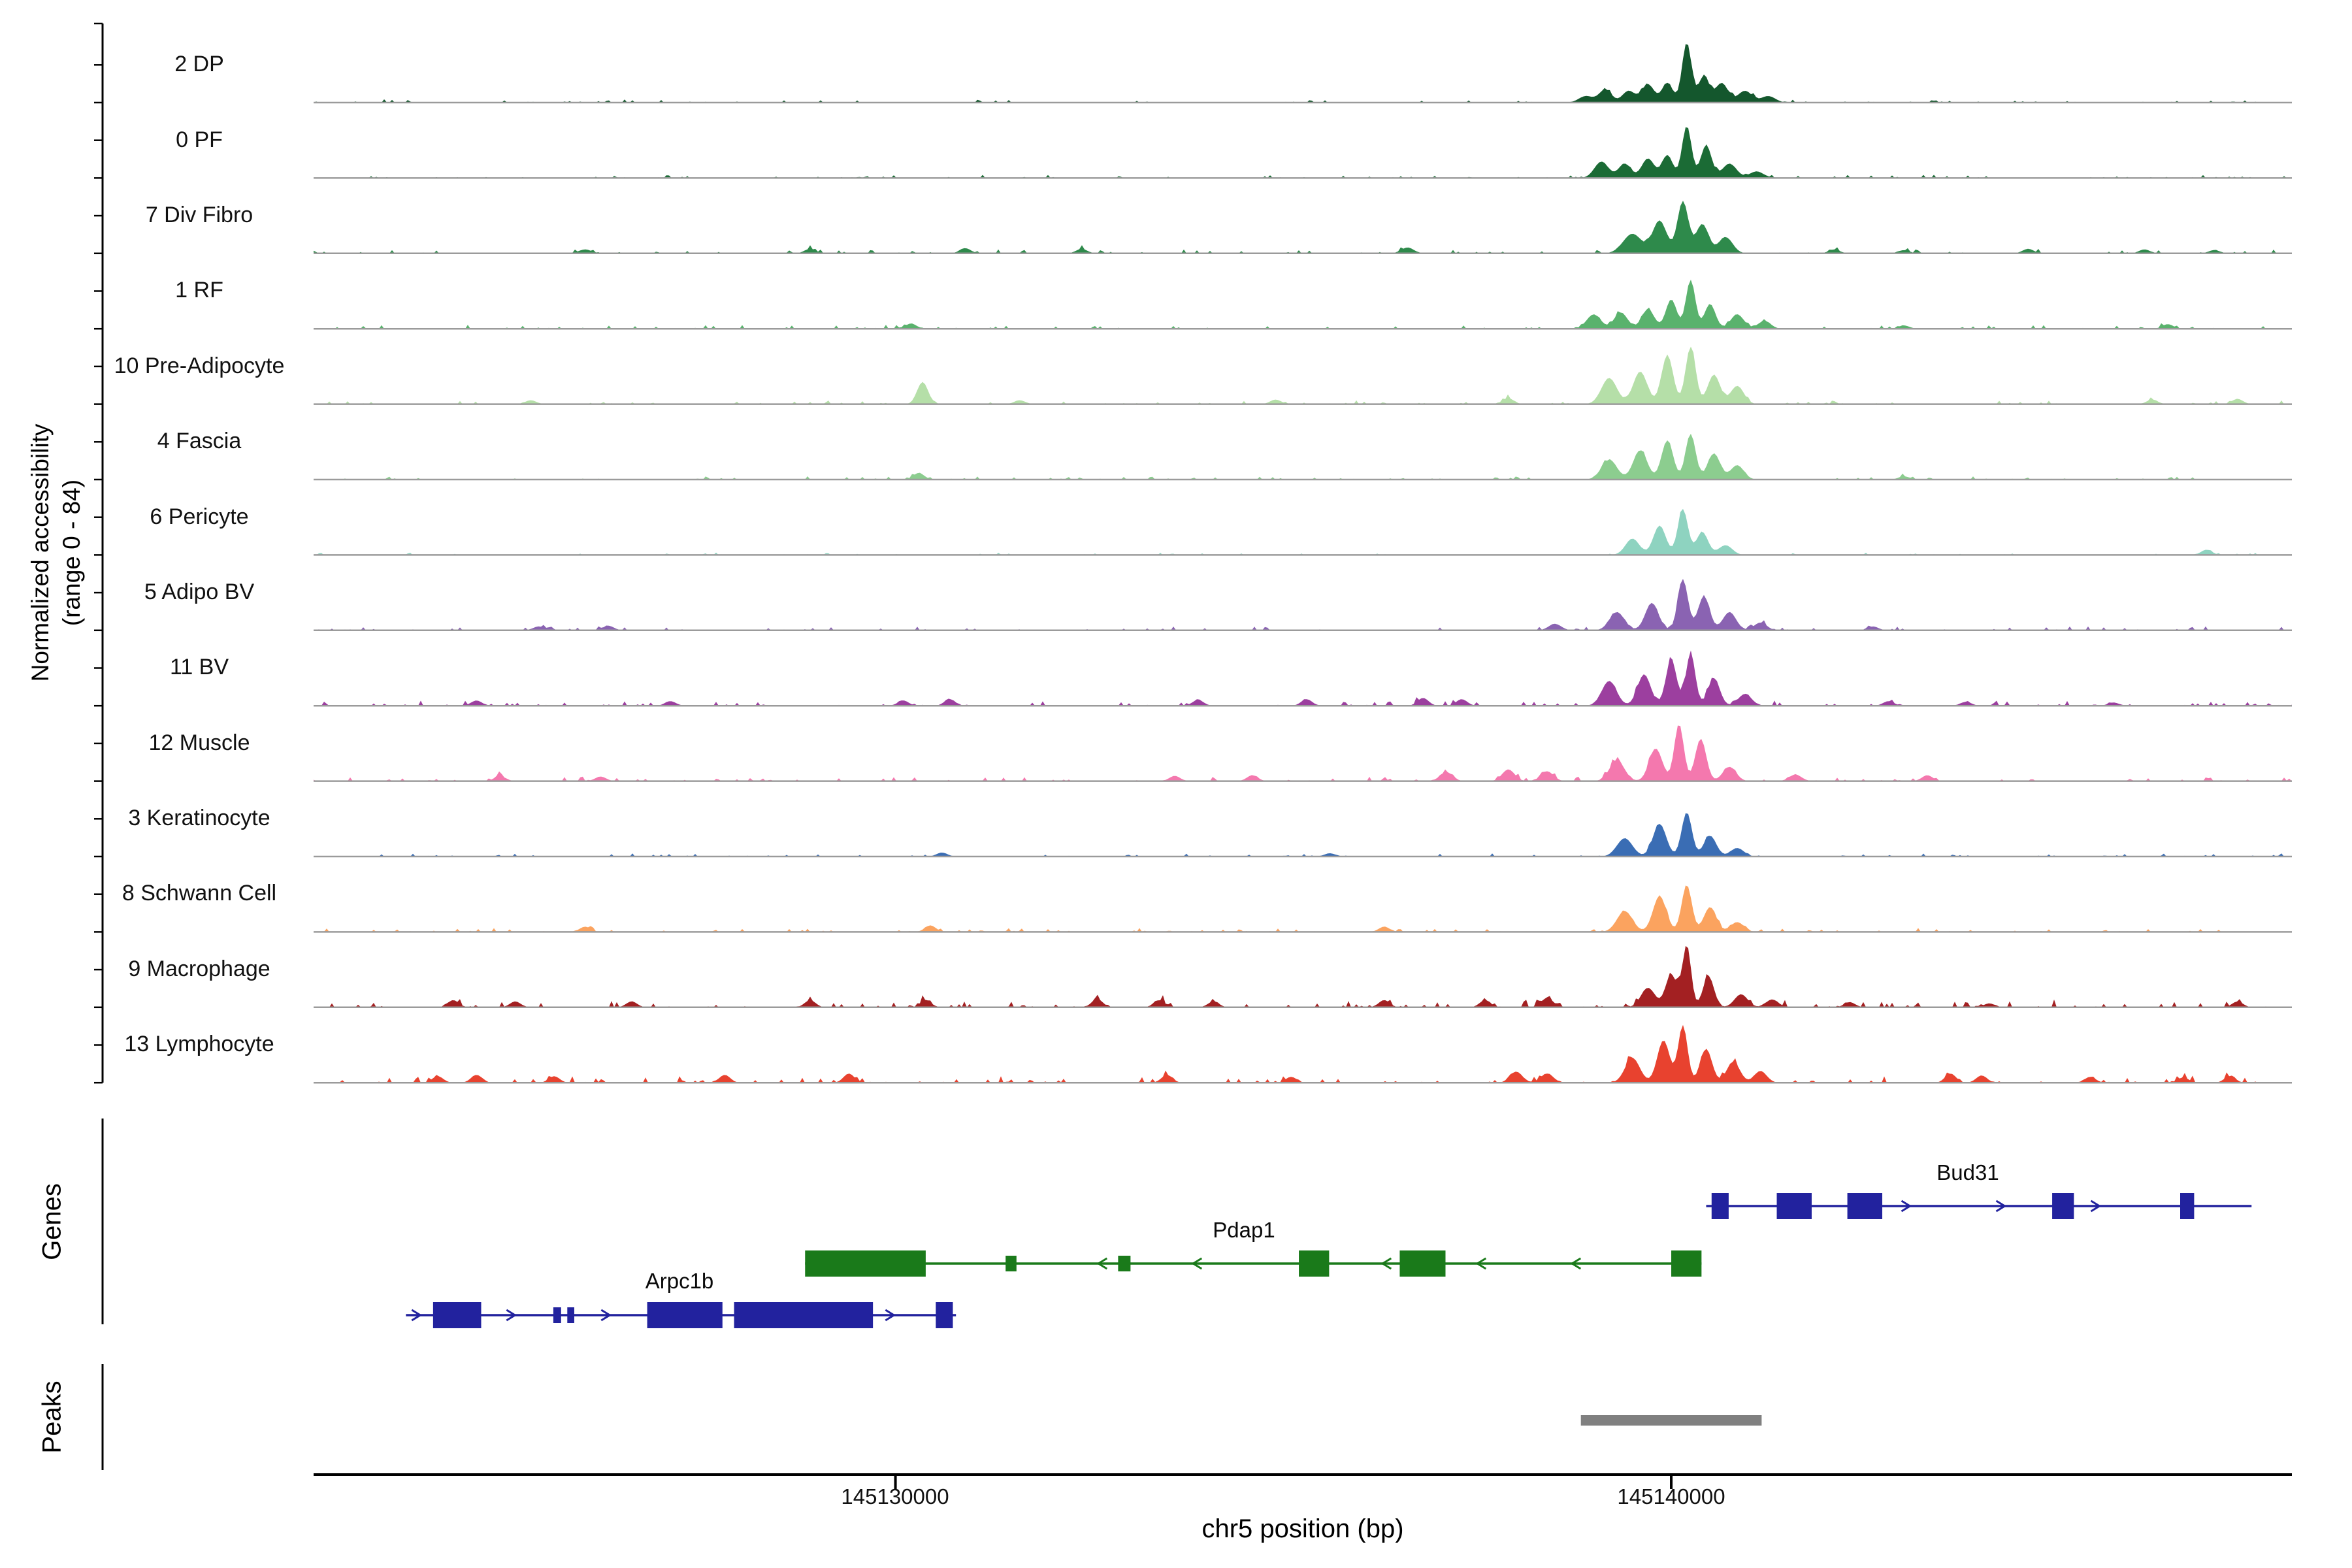 The height and width of the screenshot is (1568, 2352). I want to click on peaks-section-label: Peaks, so click(52, 1417).